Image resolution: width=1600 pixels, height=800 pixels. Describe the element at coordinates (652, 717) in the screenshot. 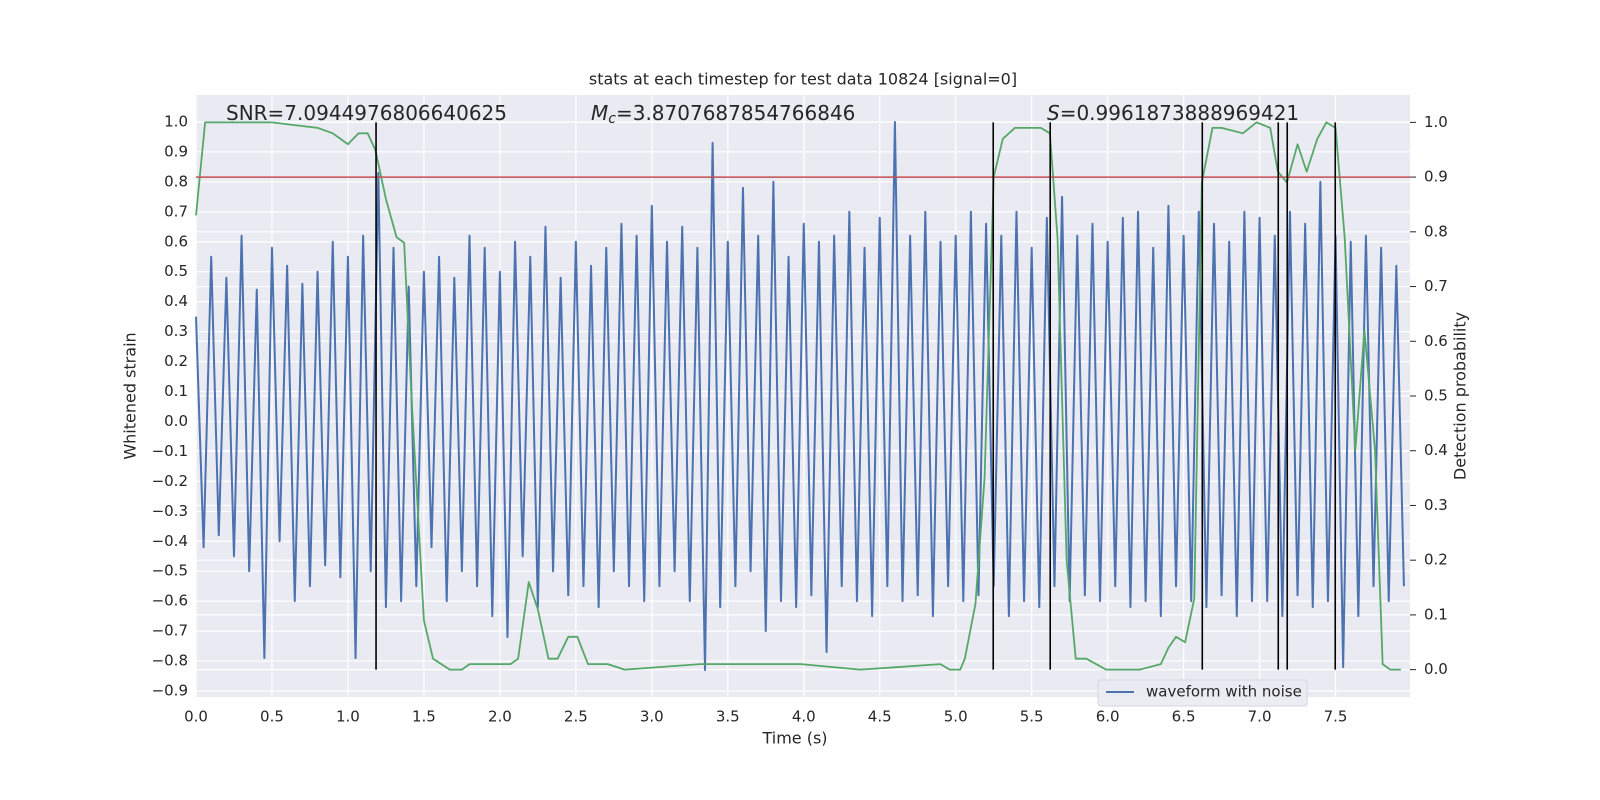

I see `x-tick-label: 3.0` at that location.